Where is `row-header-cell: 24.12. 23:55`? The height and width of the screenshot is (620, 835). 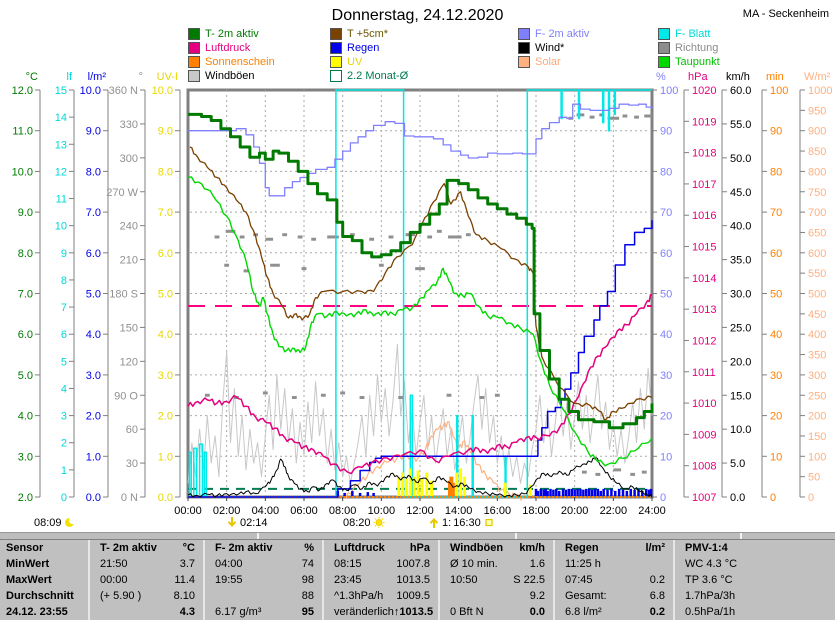 row-header-cell: 24.12. 23:55 is located at coordinates (44, 612).